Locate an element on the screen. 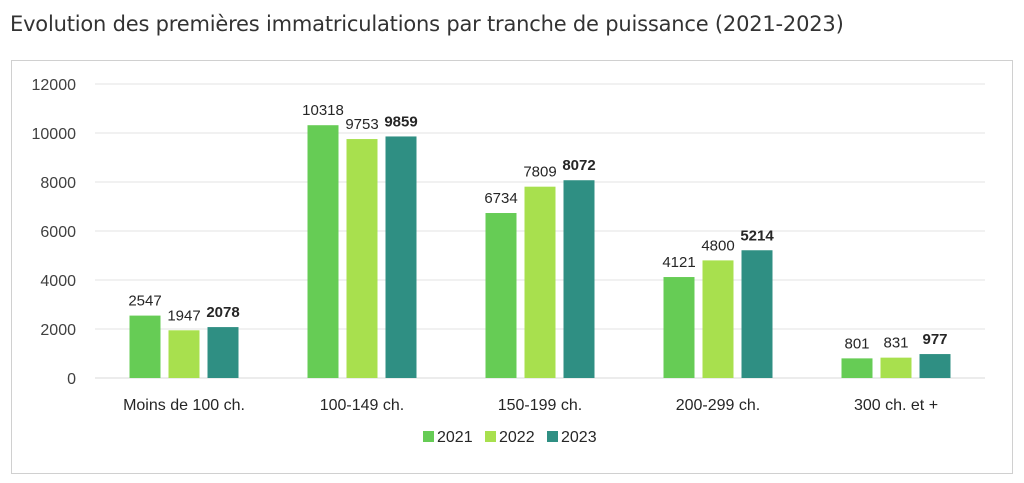  data-label: 2547 is located at coordinates (144, 301).